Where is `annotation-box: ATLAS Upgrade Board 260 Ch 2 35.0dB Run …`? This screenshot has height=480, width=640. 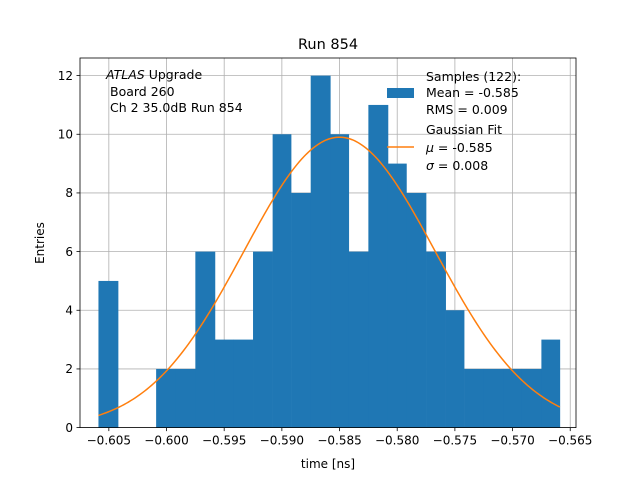 annotation-box: ATLAS Upgrade Board 260 Ch 2 35.0dB Run … is located at coordinates (174, 91).